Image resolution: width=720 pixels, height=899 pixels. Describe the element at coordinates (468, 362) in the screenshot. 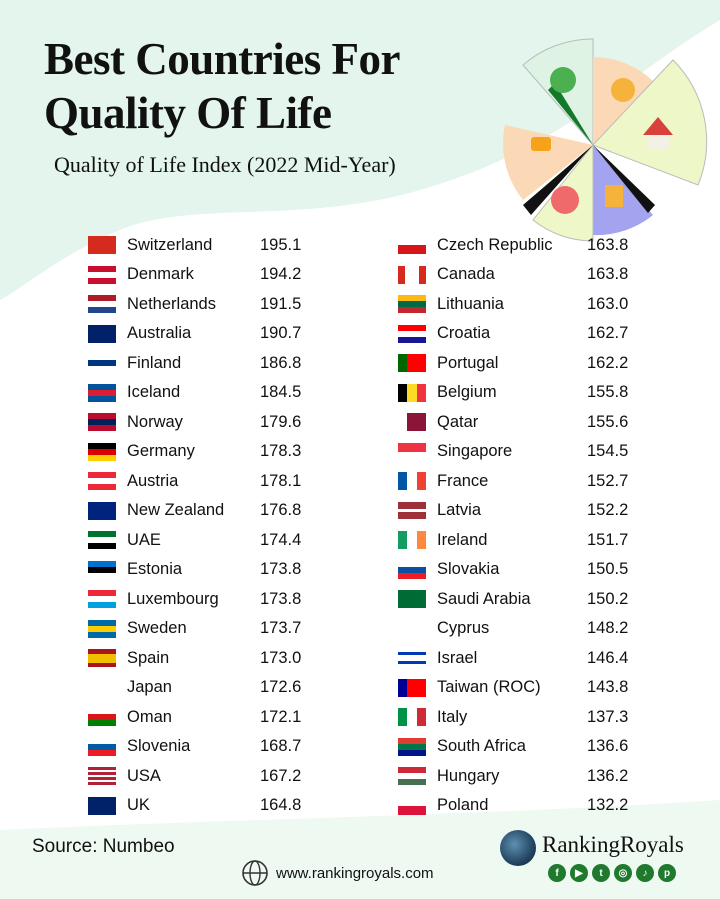

I see `country-name: Portugal` at that location.